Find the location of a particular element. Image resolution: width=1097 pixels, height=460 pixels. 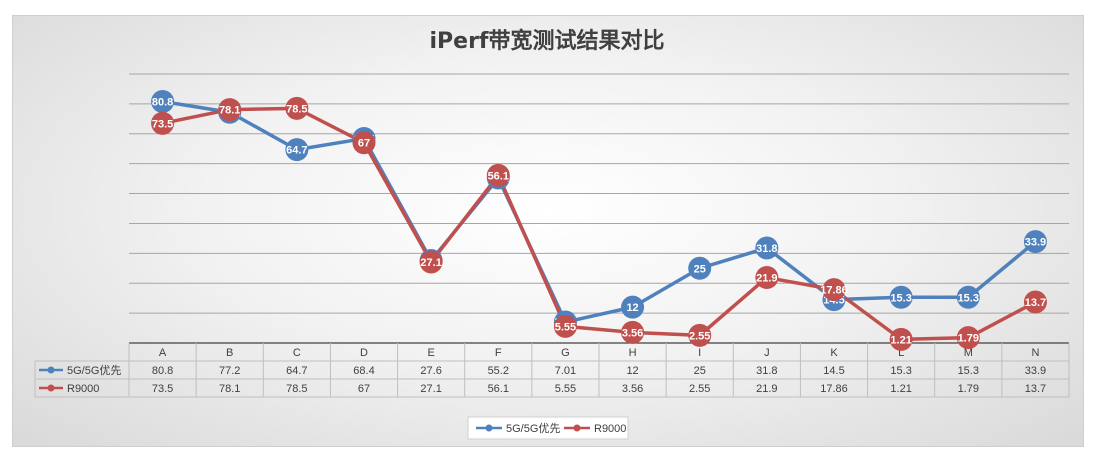

table-cell-value: 2.55 is located at coordinates (699, 389).